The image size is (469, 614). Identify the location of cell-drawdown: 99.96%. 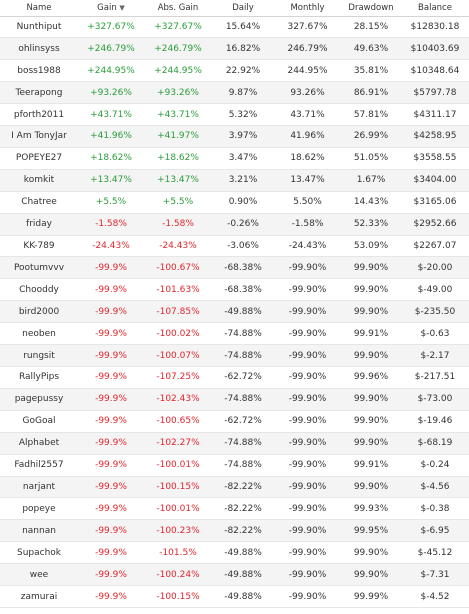
(371, 377).